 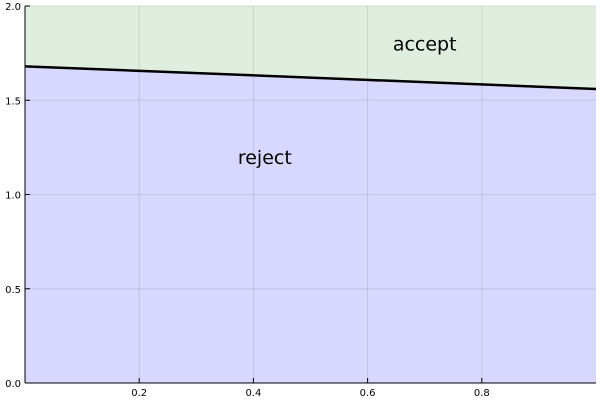 What do you see at coordinates (347, 101) in the screenshot?
I see `labels-layer: accept reject` at bounding box center [347, 101].